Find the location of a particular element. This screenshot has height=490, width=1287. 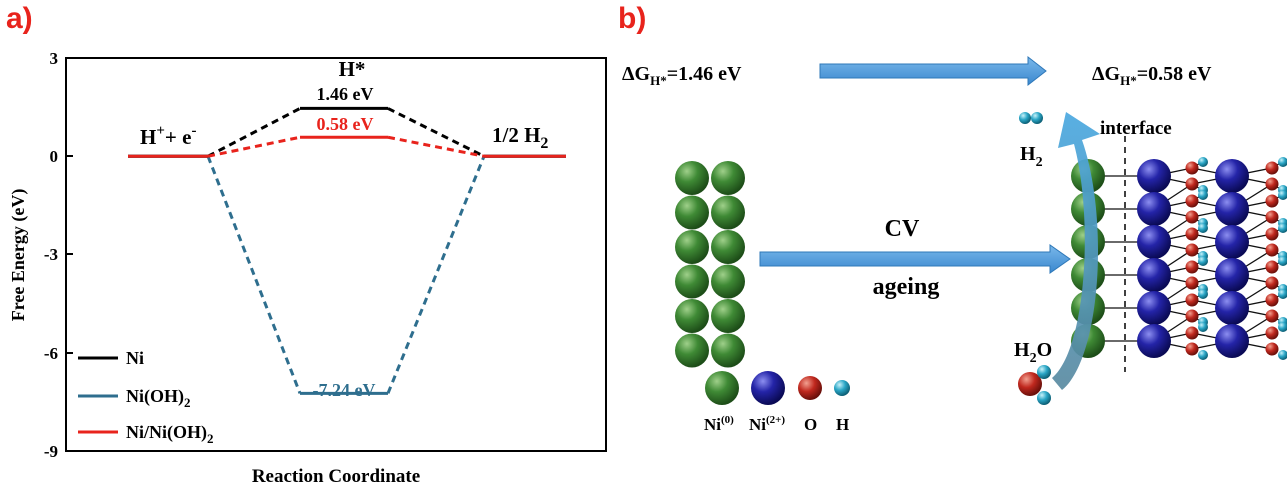

dg-right-label: ΔGH*=0.58 eV is located at coordinates (1152, 75).